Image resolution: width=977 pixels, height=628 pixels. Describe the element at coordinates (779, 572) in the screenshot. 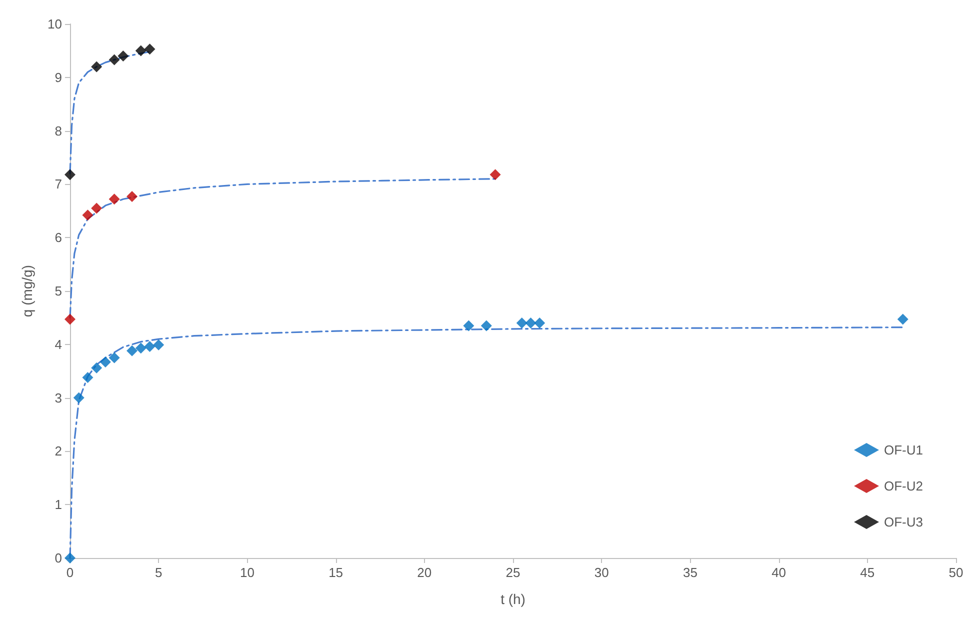

I see `x-tick-label: 40` at that location.